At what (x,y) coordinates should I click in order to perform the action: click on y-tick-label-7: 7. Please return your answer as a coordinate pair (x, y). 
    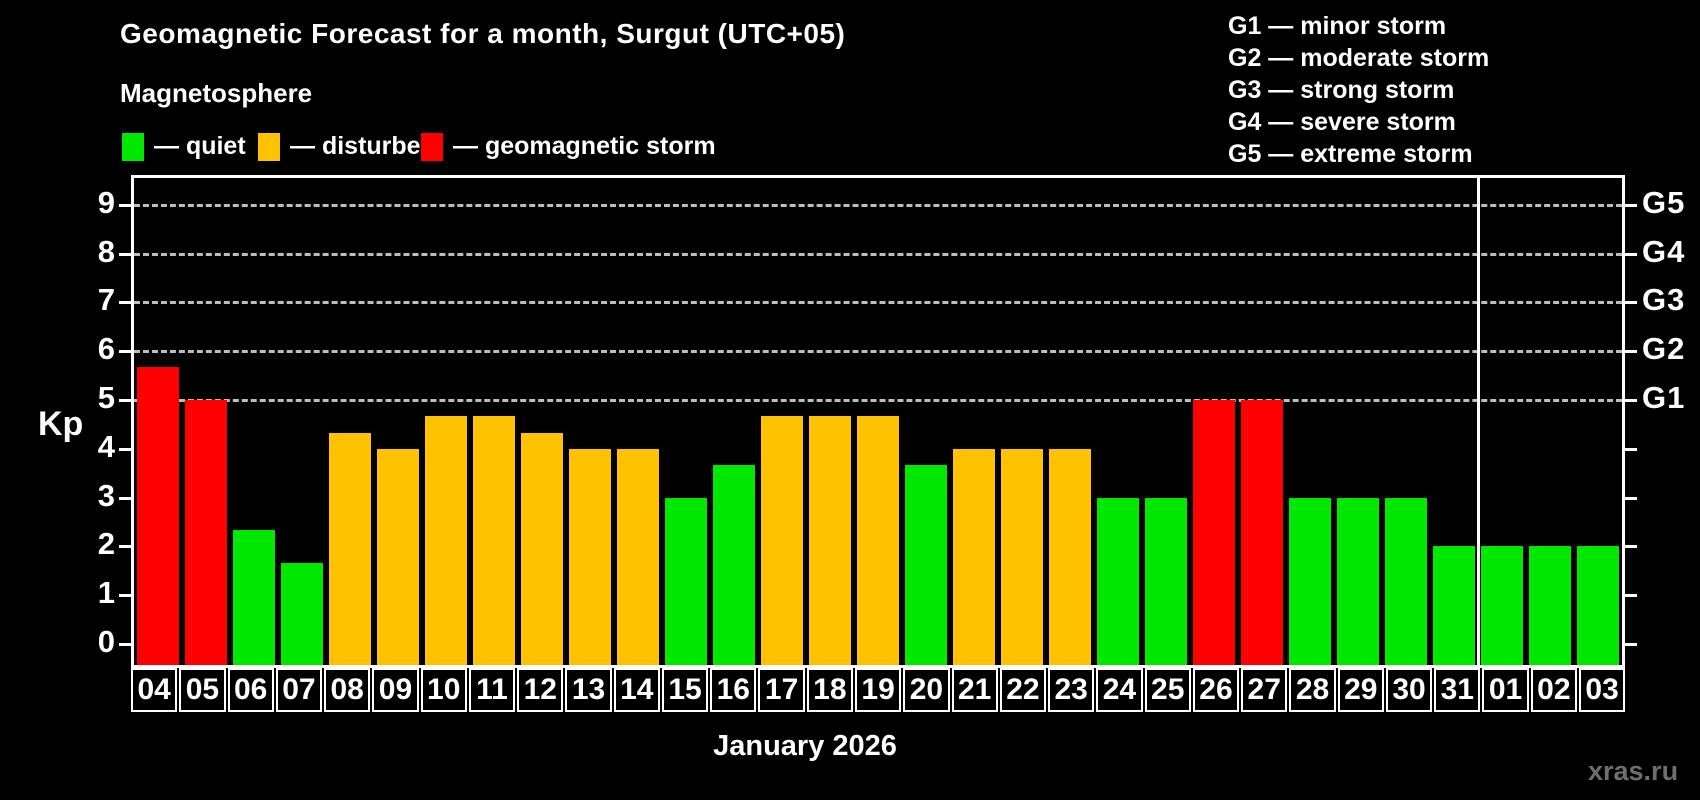
    Looking at the image, I should click on (106, 300).